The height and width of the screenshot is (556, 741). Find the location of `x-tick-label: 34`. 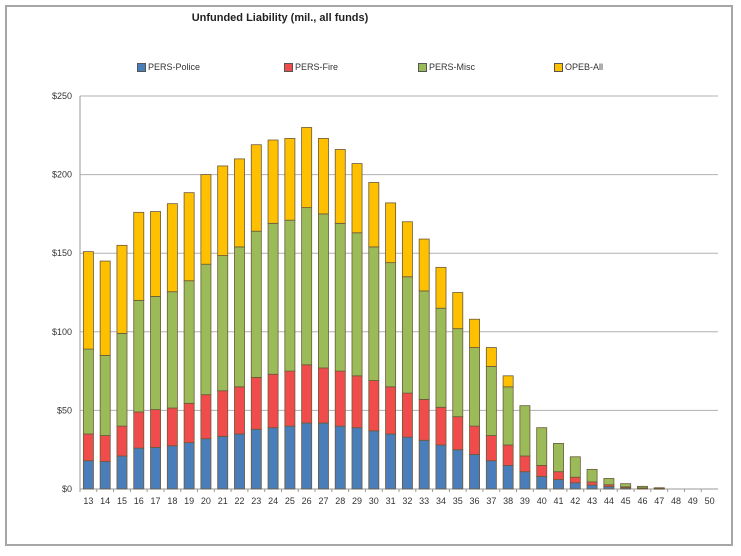

x-tick-label: 34 is located at coordinates (441, 501).